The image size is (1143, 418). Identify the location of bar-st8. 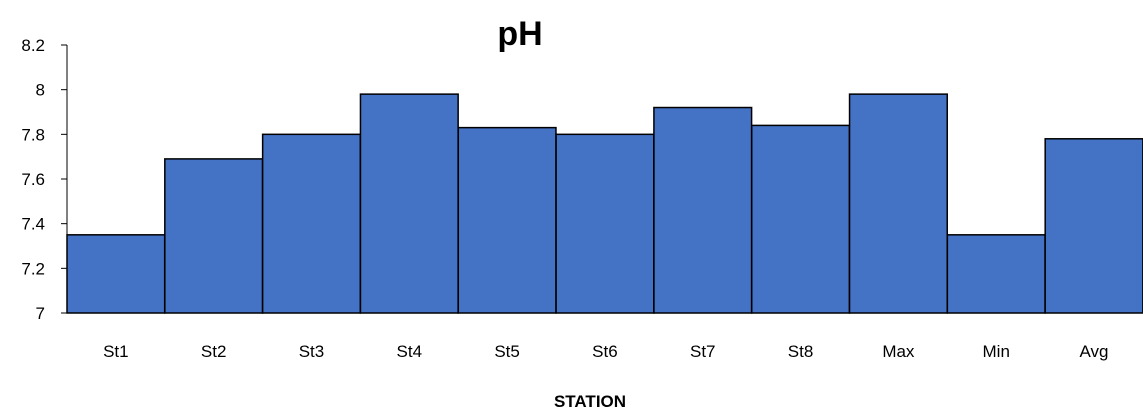
(800, 219).